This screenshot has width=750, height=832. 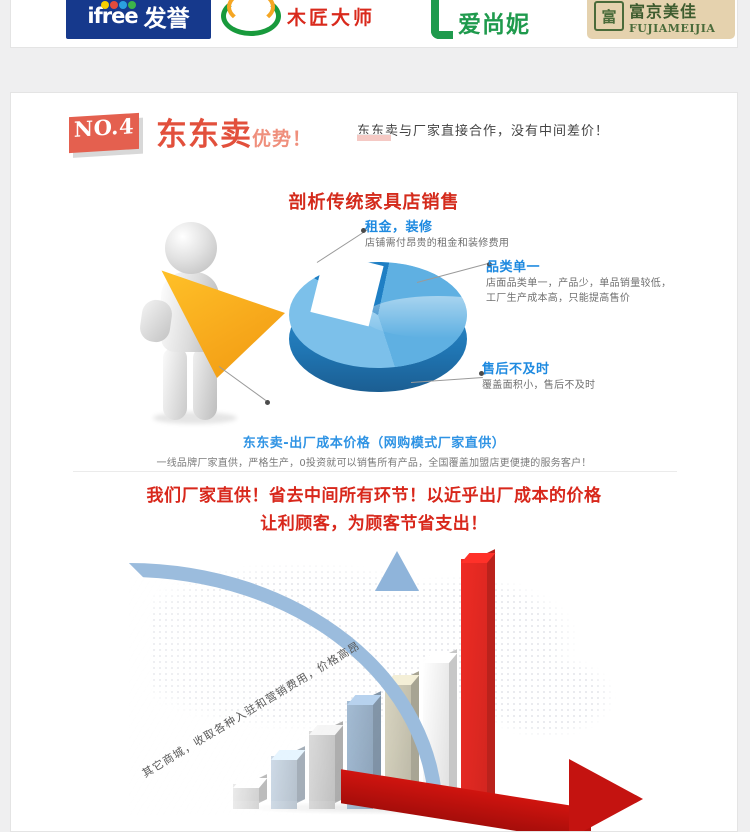 I want to click on fuji-en-text: FUJIAMEIJIA, so click(x=672, y=28).